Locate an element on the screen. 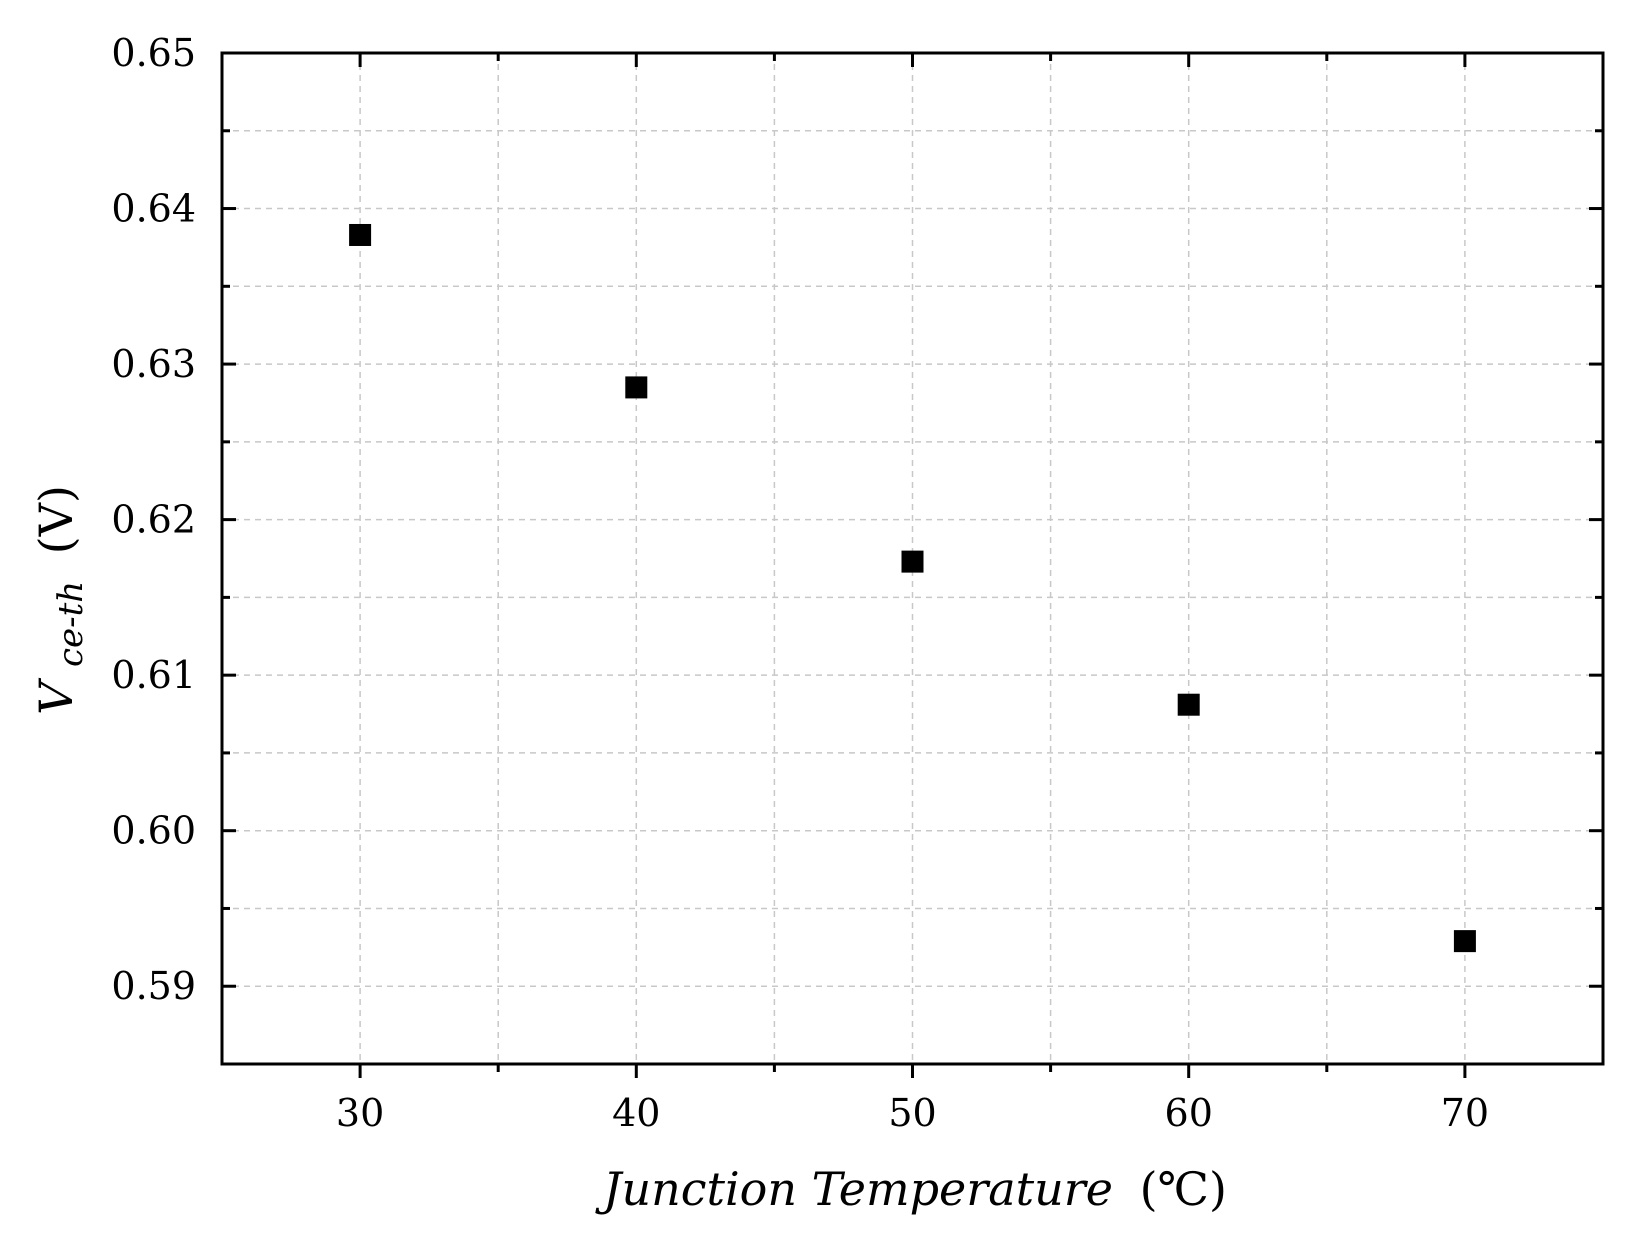 The image size is (1628, 1239). y-tick-label: 0.60 is located at coordinates (153, 831).